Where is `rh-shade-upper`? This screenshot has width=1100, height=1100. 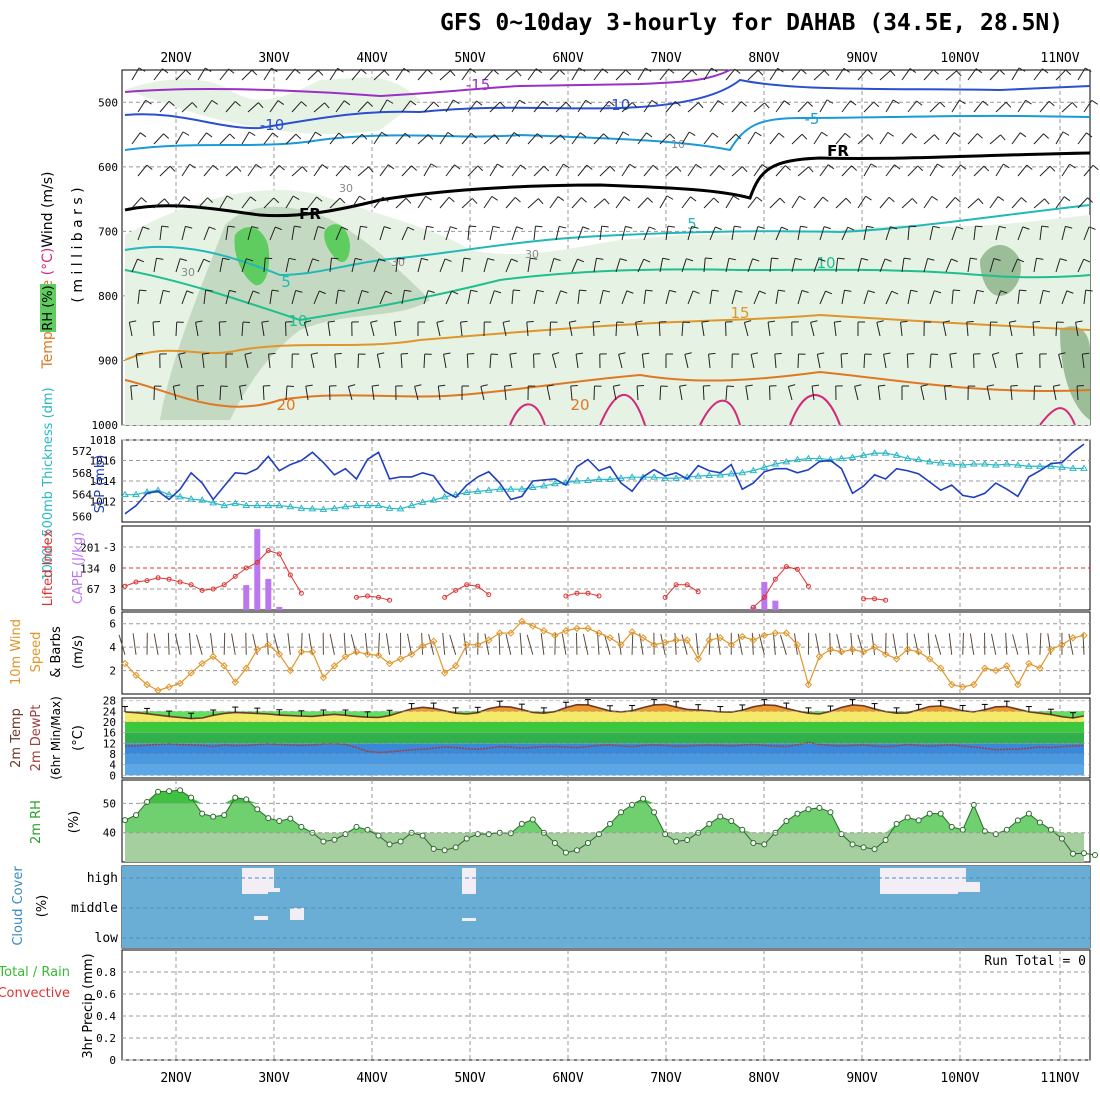 rh-shade-upper is located at coordinates (272, 106).